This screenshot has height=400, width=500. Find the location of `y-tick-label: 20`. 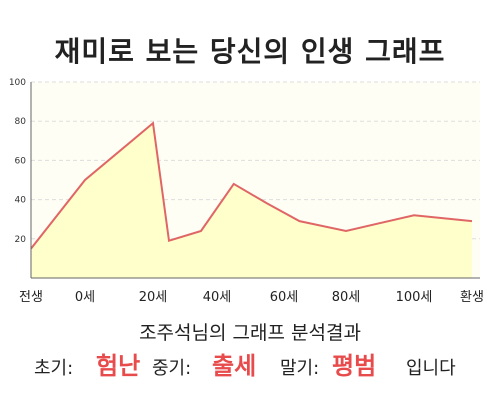

y-tick-label: 20 is located at coordinates (21, 240).